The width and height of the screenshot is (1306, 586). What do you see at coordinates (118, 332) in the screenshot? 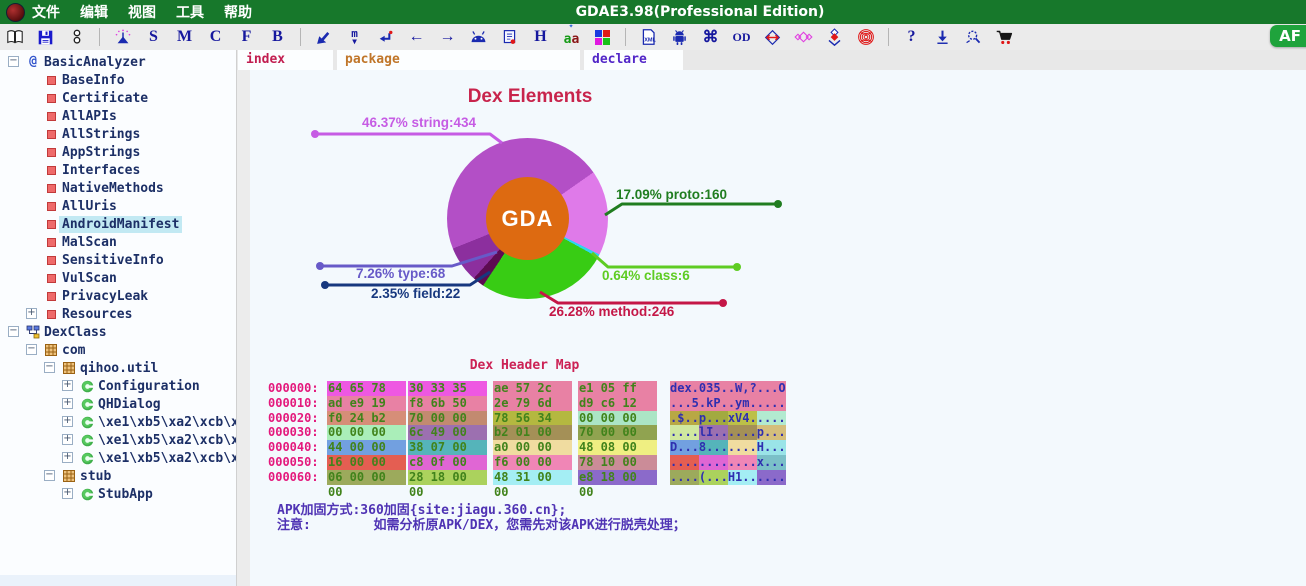
I see `tree-item-DexClass: − DexClass` at bounding box center [118, 332].